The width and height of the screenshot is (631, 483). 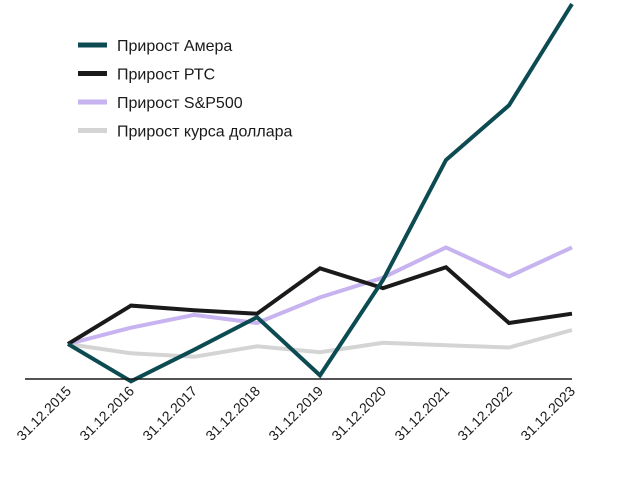 I want to click on legend-label-2: Прирост S&P500, so click(x=180, y=103).